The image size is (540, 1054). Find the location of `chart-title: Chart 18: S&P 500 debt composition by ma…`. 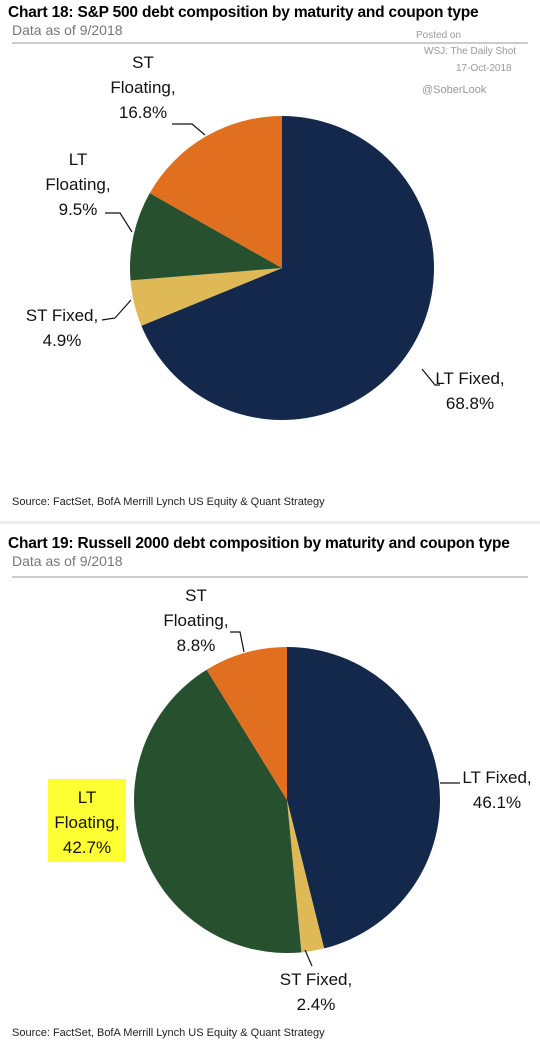

chart-title: Chart 18: S&P 500 debt composition by ma… is located at coordinates (243, 12).